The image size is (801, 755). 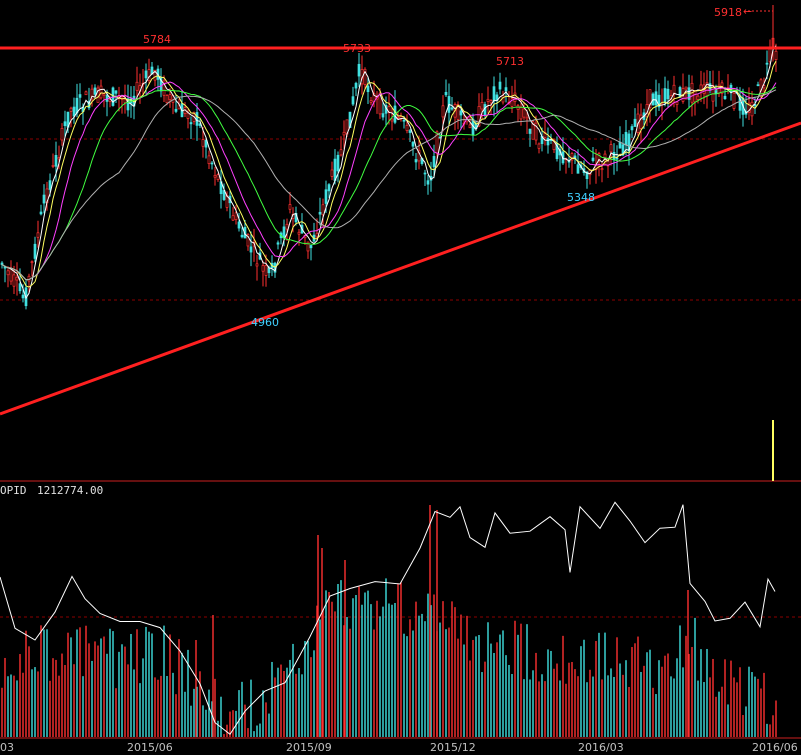 What do you see at coordinates (728, 12) in the screenshot?
I see `peak-label: 5918` at bounding box center [728, 12].